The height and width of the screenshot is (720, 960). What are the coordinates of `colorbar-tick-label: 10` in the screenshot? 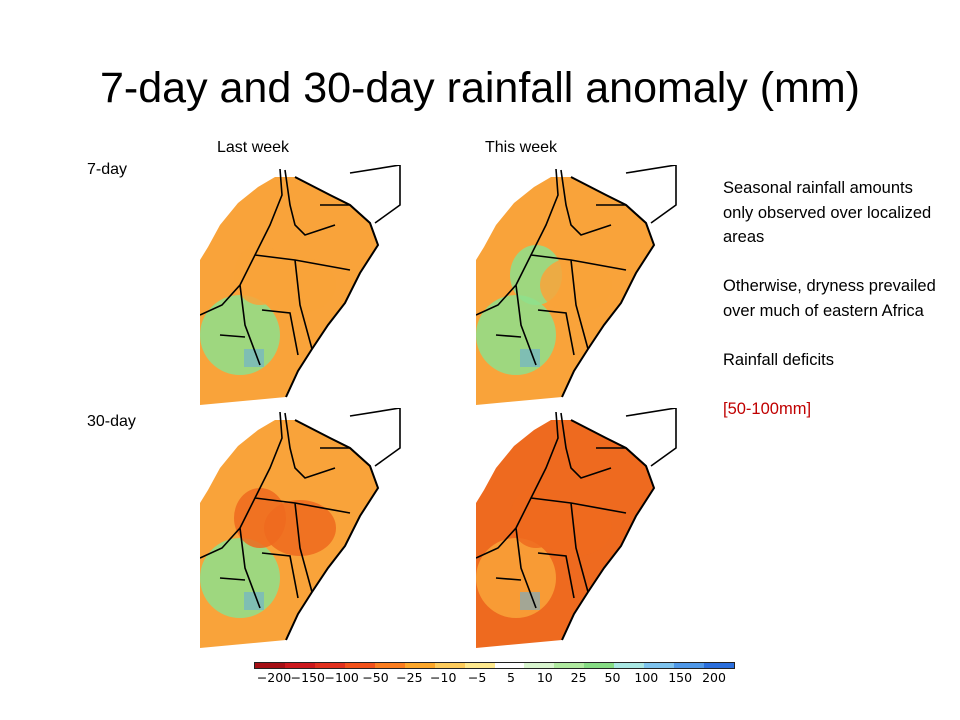 It's located at (544, 677).